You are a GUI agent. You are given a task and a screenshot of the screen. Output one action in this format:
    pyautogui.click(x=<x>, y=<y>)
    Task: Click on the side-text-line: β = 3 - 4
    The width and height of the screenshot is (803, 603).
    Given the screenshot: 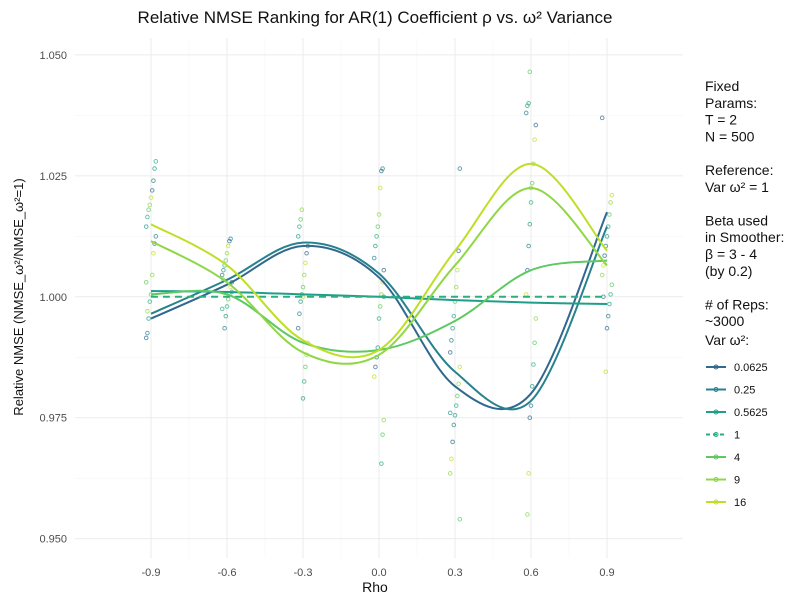 What is the action you would take?
    pyautogui.click(x=731, y=254)
    